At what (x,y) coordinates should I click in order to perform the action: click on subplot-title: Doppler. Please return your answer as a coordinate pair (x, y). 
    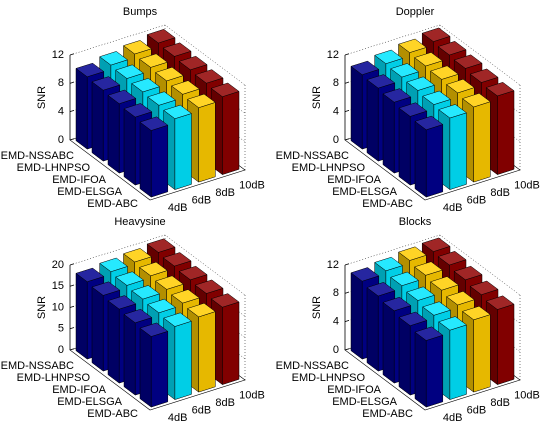
    Looking at the image, I should click on (415, 12).